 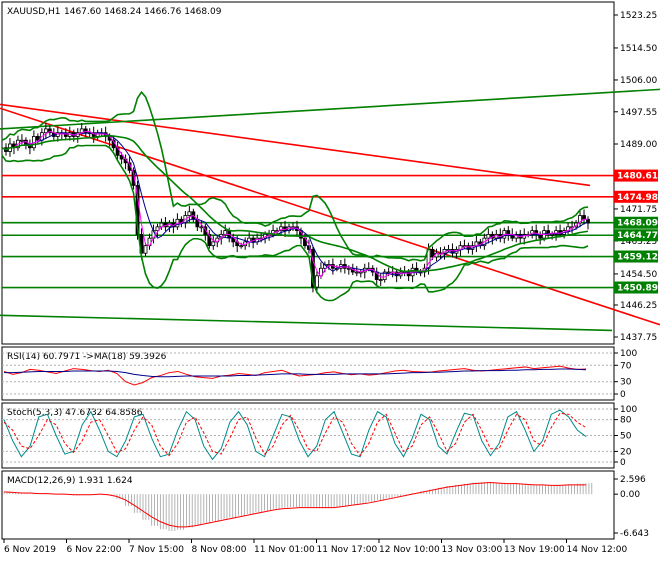 I want to click on level-price-tag-label: 1480.61, so click(x=637, y=177).